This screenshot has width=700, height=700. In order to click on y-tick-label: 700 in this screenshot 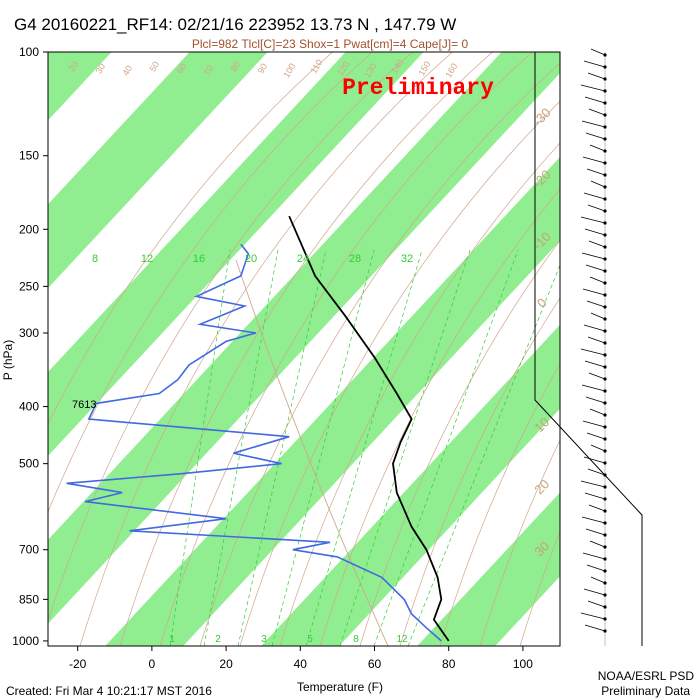, I will do `click(29, 550)`.